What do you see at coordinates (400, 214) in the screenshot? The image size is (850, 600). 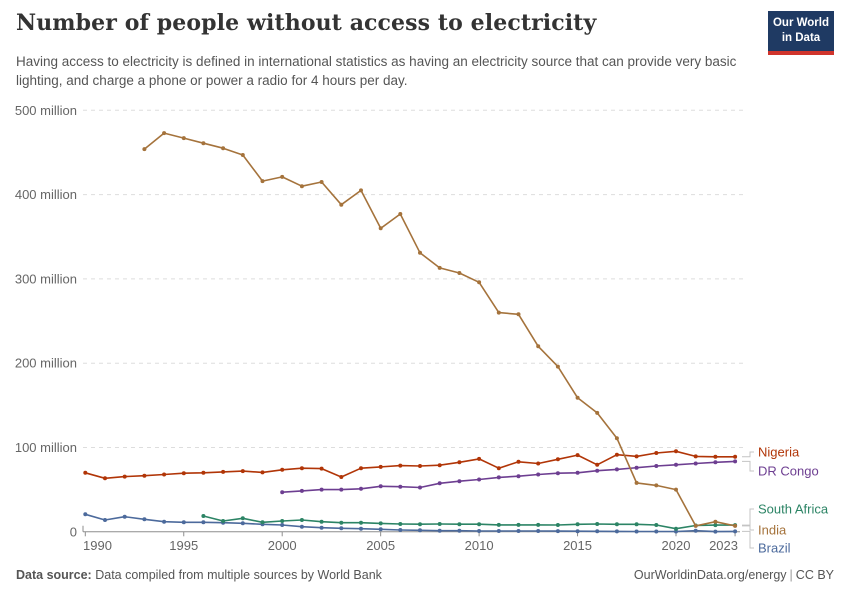 I see `data-point-india-2006` at bounding box center [400, 214].